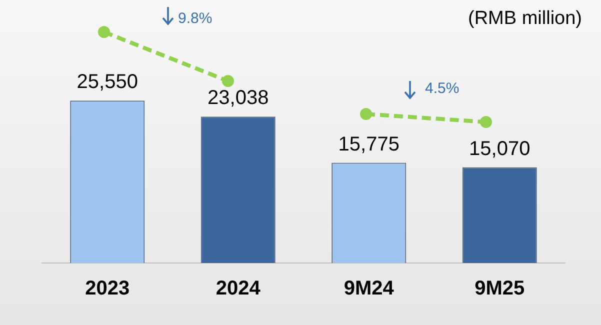  Describe the element at coordinates (107, 82) in the screenshot. I see `data-label: 25,550` at that location.